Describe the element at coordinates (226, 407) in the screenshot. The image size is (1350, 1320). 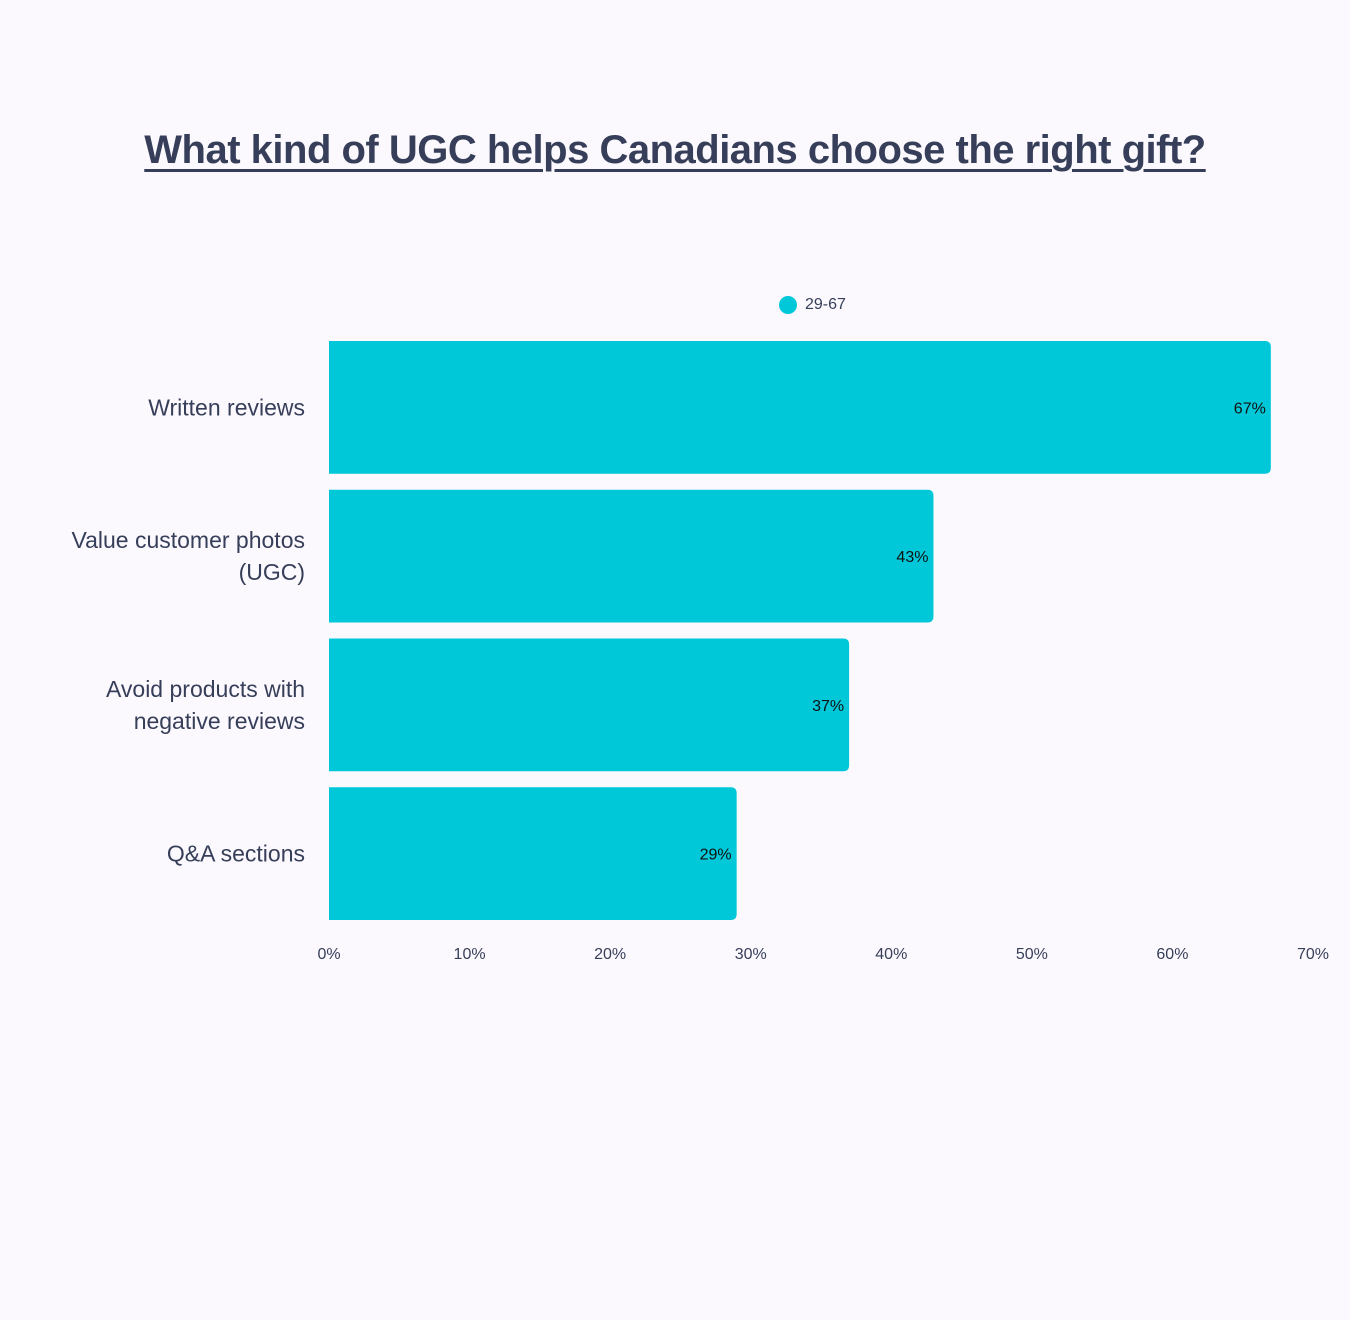
I see `category-label-0-0: Written reviews` at that location.